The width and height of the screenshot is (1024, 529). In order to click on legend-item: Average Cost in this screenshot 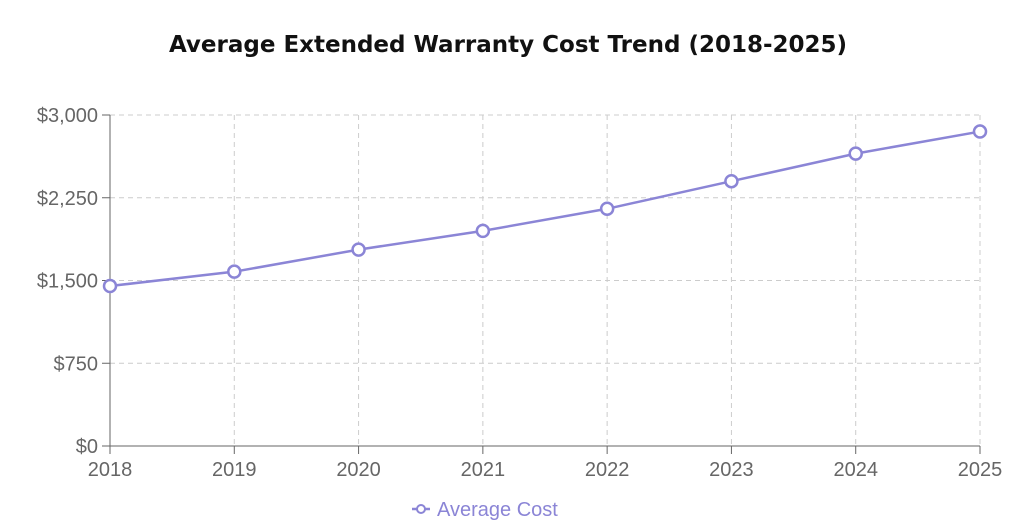, I will do `click(485, 510)`.